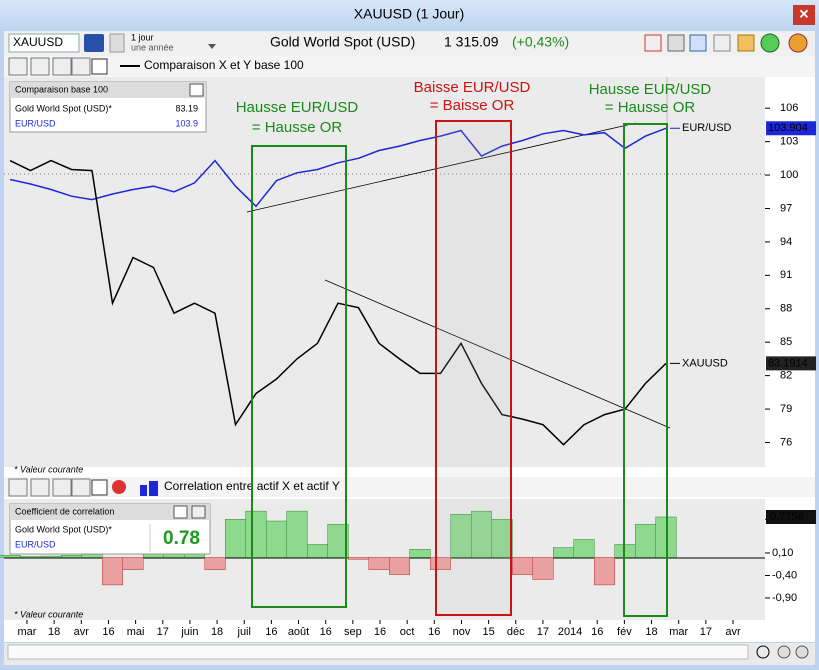 The width and height of the screenshot is (819, 670). Describe the element at coordinates (142, 37) in the screenshot. I see `period-text: 1 jour` at that location.